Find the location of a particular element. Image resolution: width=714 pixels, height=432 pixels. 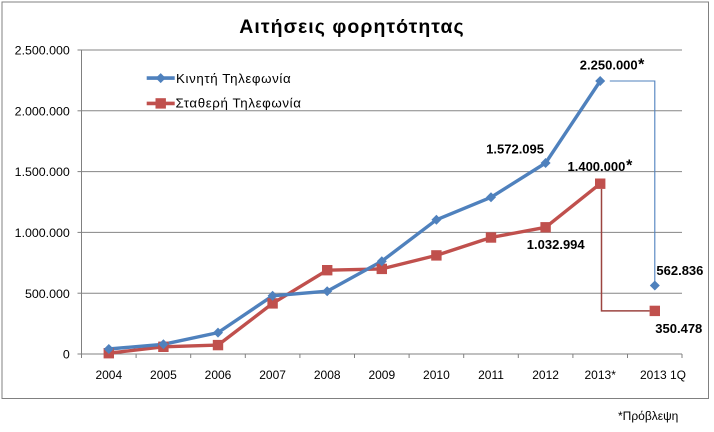

svg-text: 2013 1Q is located at coordinates (663, 375).